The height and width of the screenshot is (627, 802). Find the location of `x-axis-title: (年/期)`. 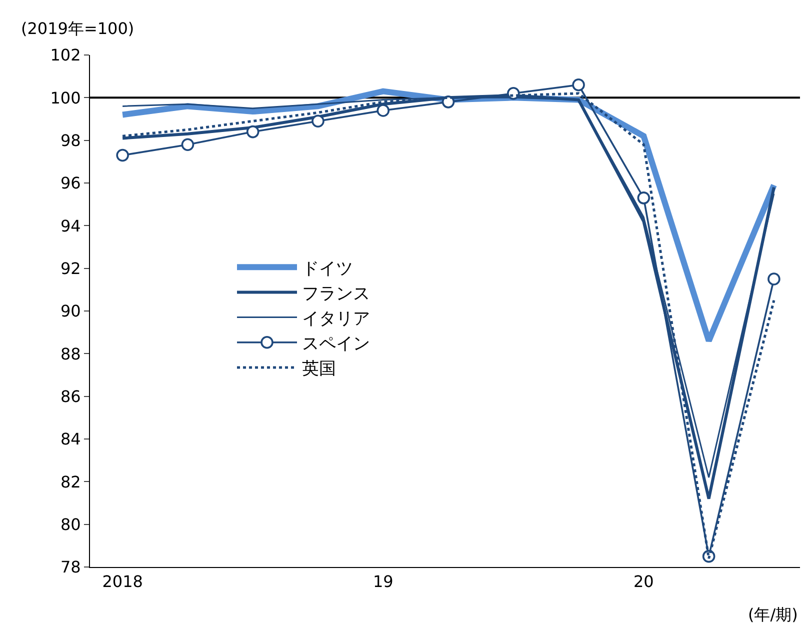

x-axis-title: (年/期) is located at coordinates (773, 614).